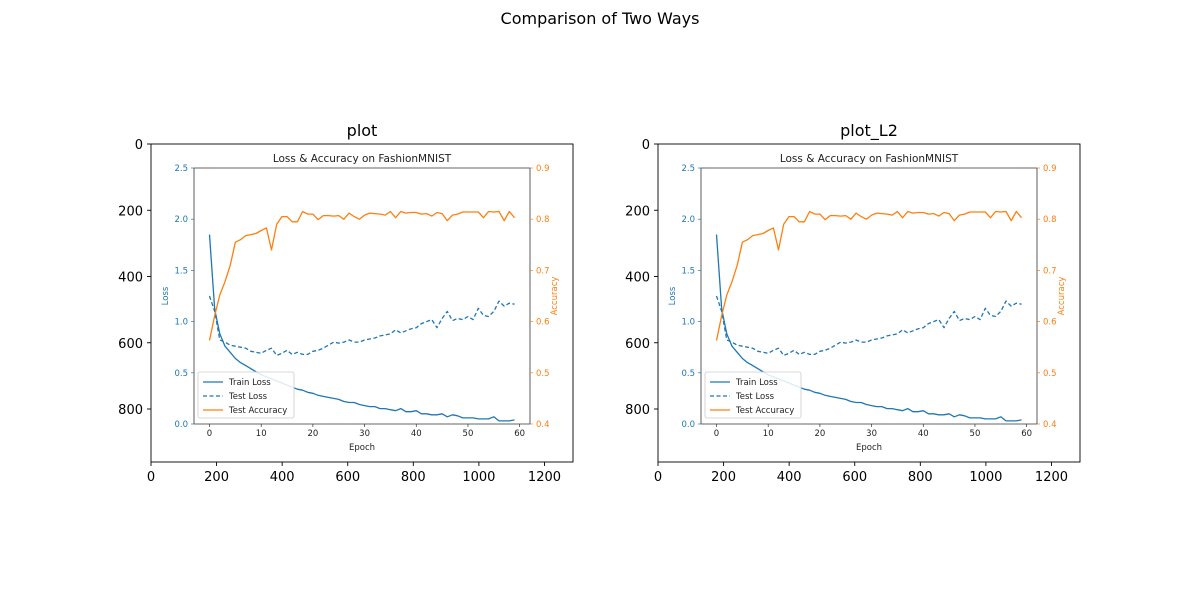 This screenshot has height=600, width=1200. I want to click on subplot-title: plot_L2, so click(869, 131).